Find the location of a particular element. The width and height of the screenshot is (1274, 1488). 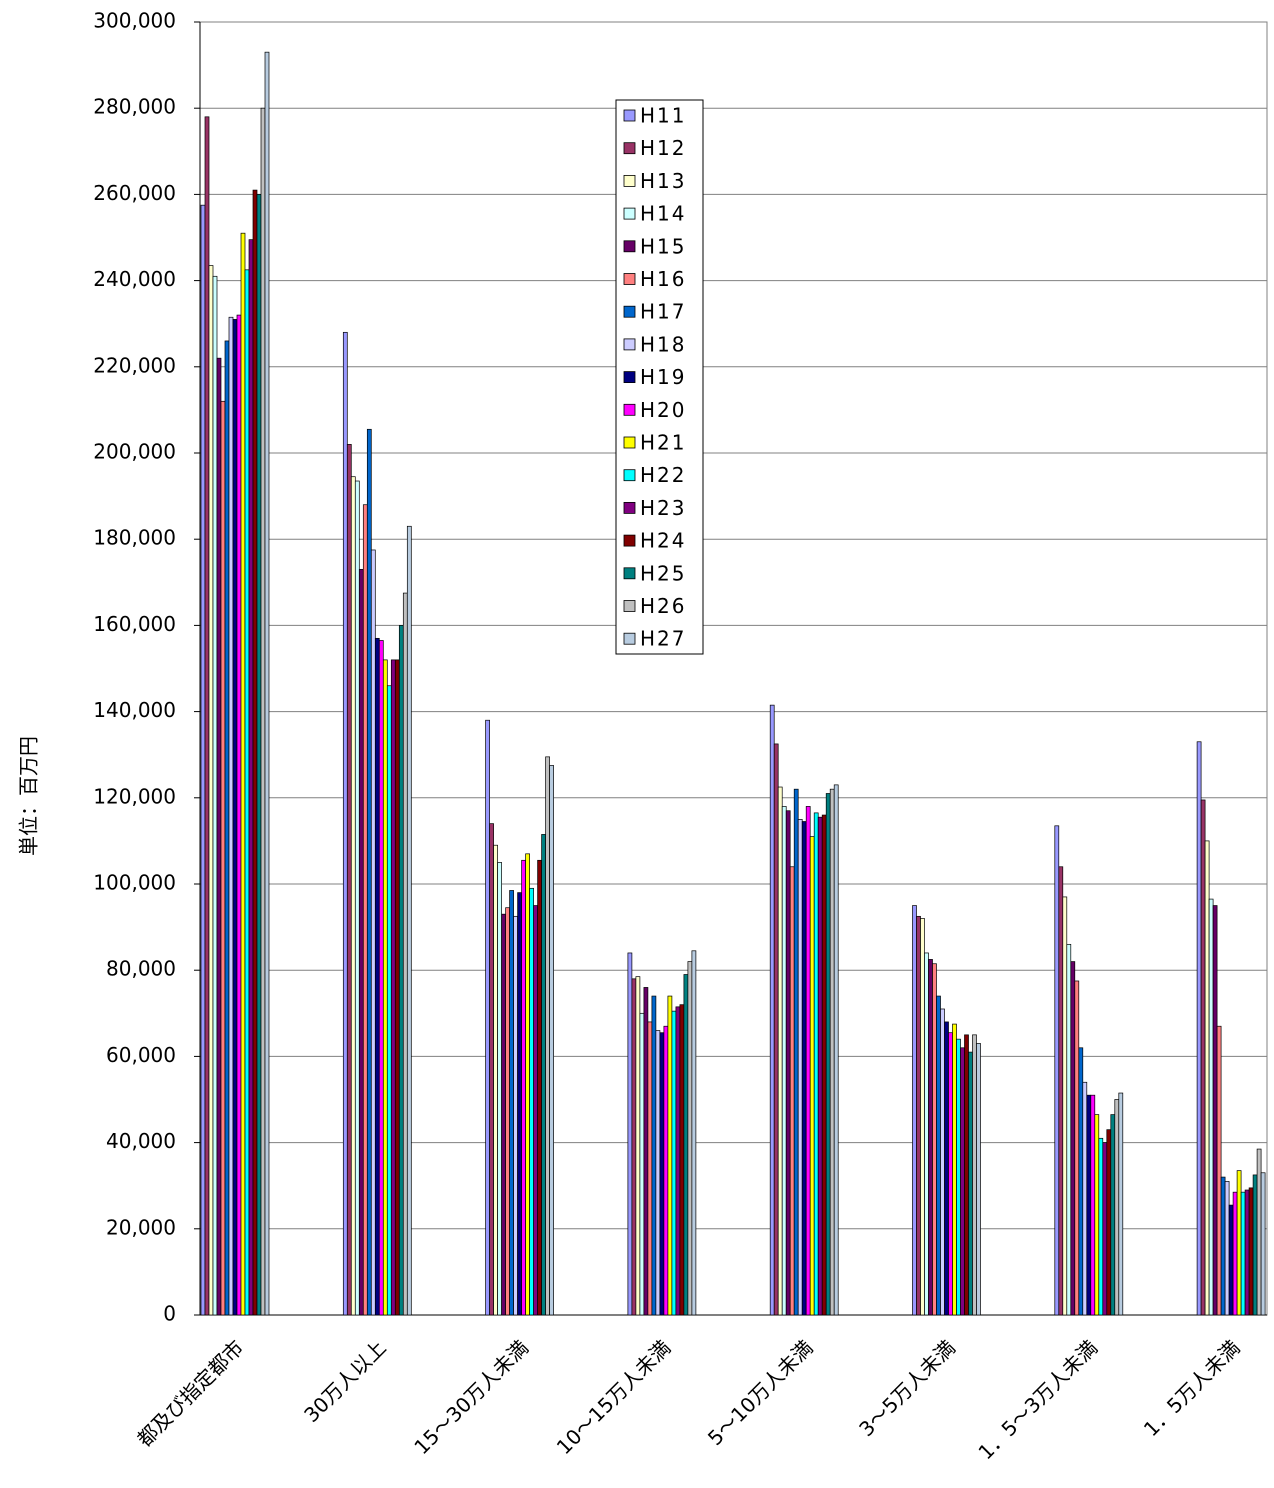

legend-label: H25 is located at coordinates (663, 573).